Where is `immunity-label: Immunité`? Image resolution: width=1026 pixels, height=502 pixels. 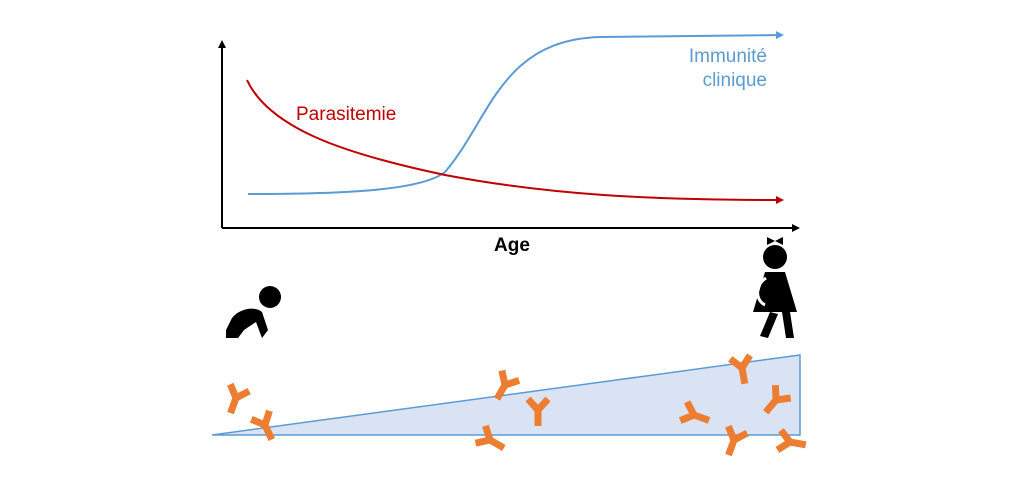
immunity-label: Immunité is located at coordinates (728, 56).